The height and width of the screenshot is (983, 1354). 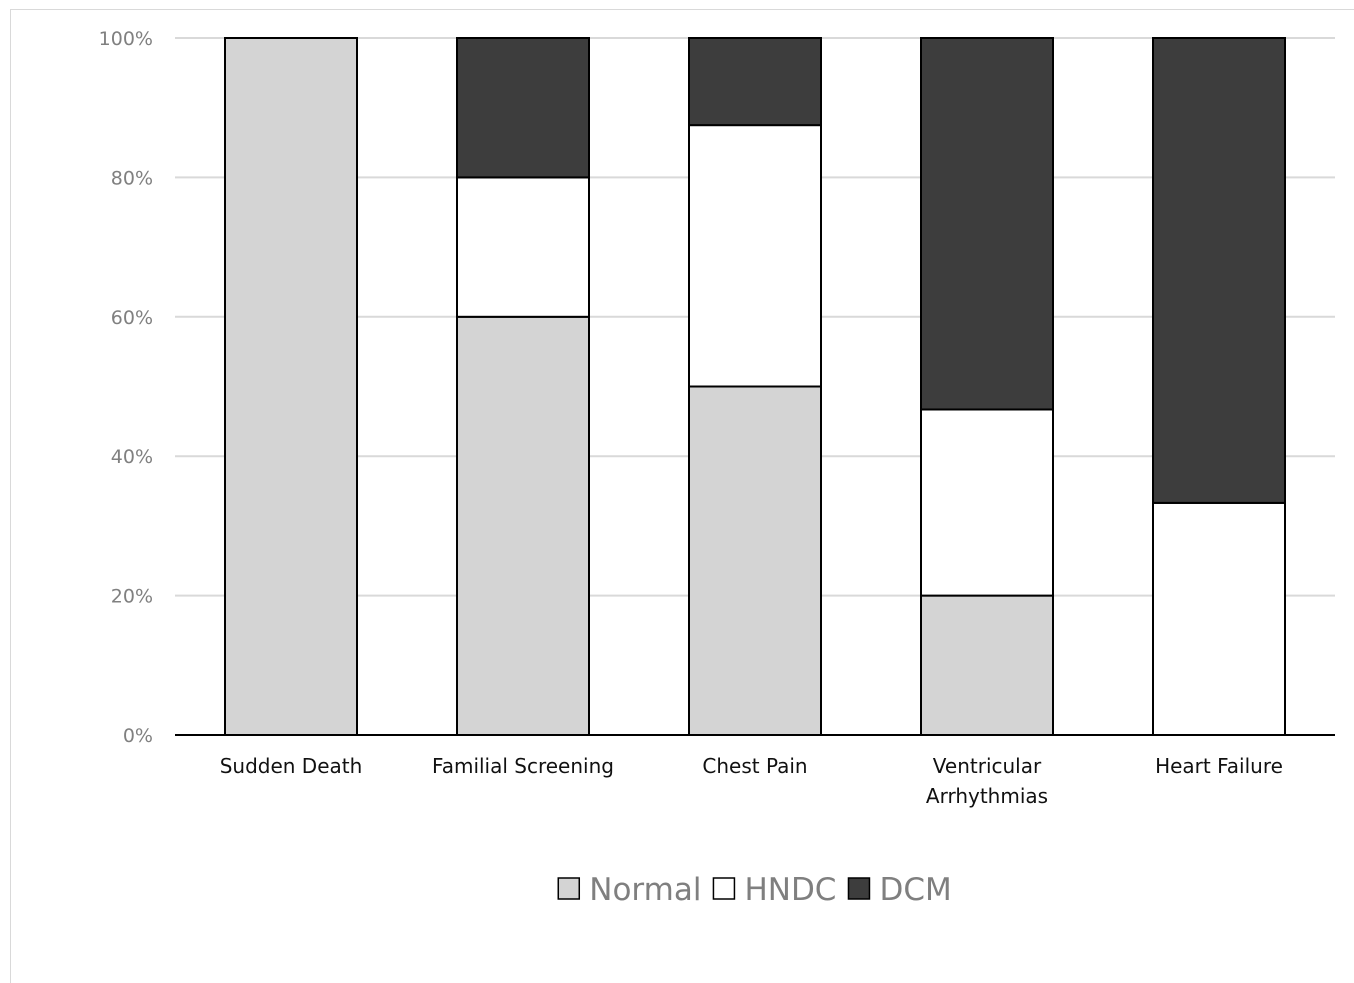 I want to click on bar-segment-normal-ventricular-arrhythmias, so click(x=987, y=665).